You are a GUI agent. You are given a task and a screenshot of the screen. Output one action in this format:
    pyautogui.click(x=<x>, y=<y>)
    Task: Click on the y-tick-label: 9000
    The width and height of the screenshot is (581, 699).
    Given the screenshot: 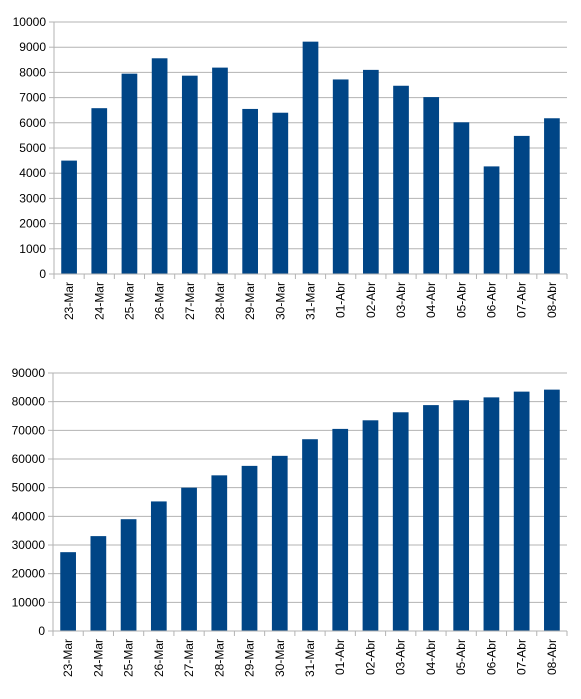 What is the action you would take?
    pyautogui.click(x=32, y=47)
    